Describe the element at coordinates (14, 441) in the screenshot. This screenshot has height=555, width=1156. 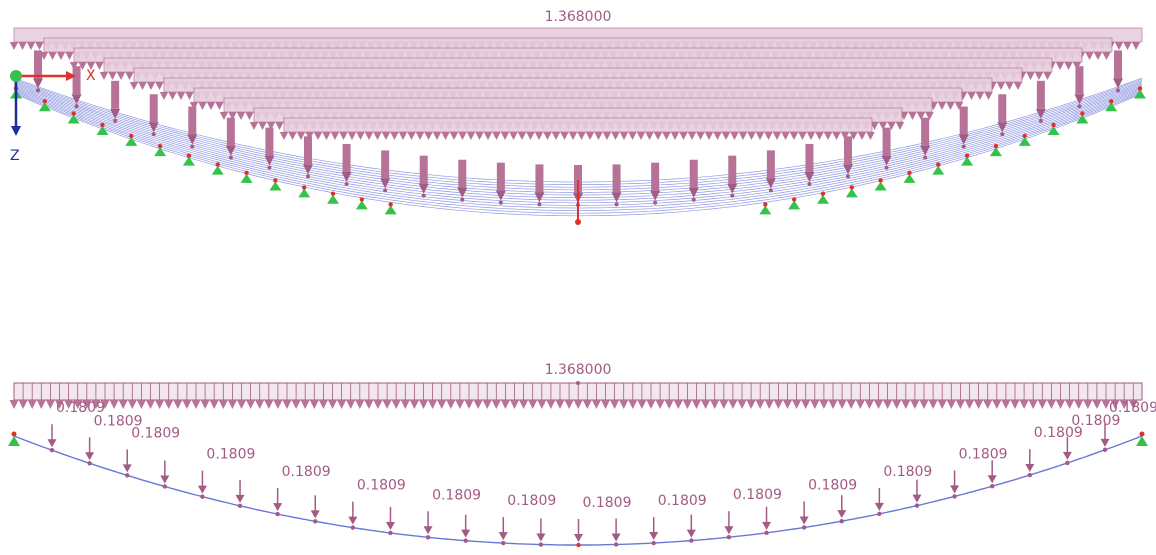
I see `bottom-support-icon` at that location.